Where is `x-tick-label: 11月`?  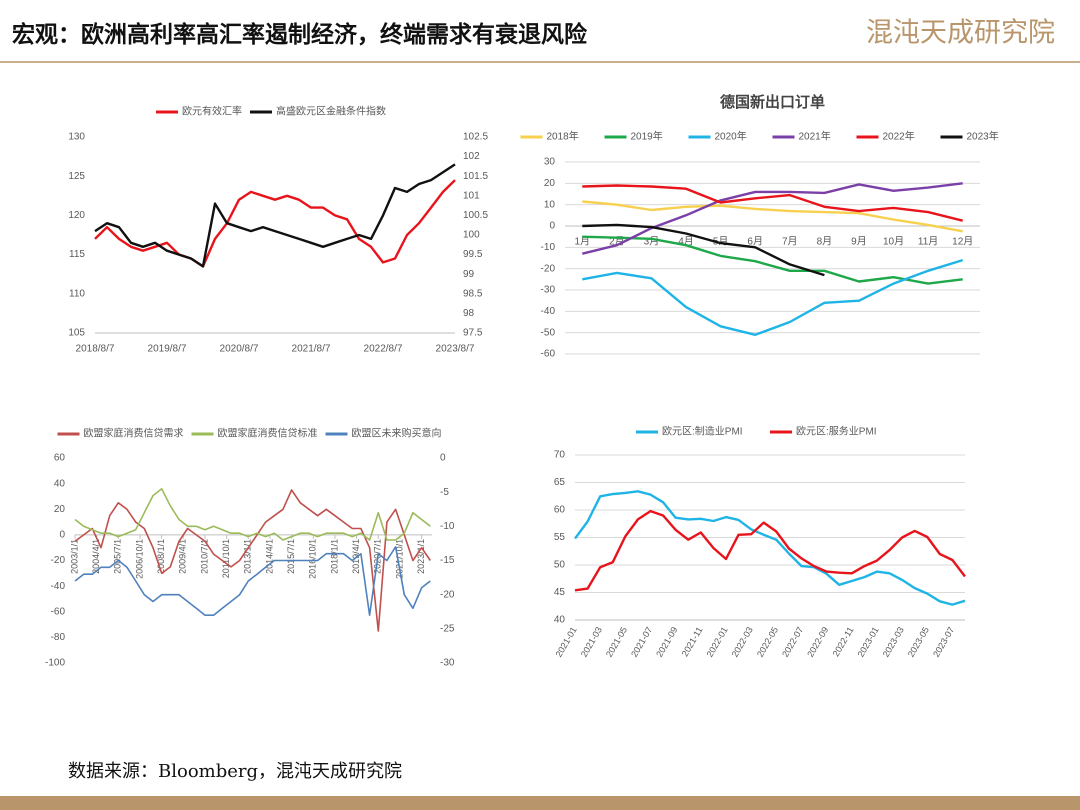
x-tick-label: 11月 is located at coordinates (928, 242).